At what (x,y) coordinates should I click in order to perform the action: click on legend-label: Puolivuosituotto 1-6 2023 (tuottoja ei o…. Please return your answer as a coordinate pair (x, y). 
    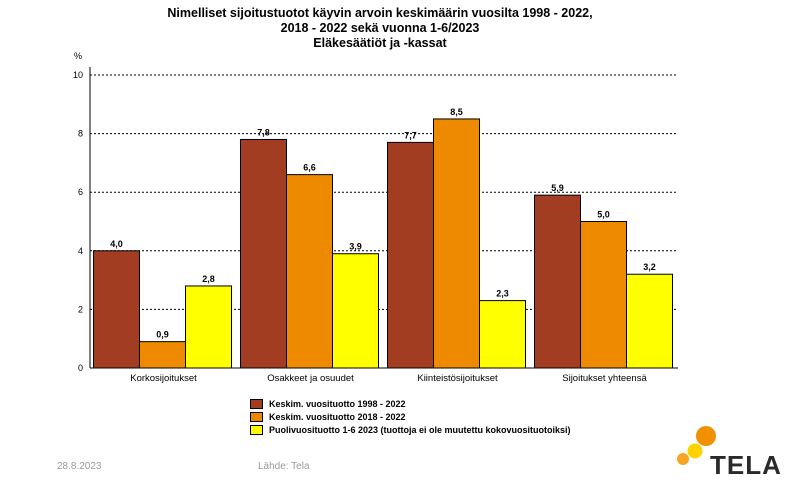
    Looking at the image, I should click on (420, 430).